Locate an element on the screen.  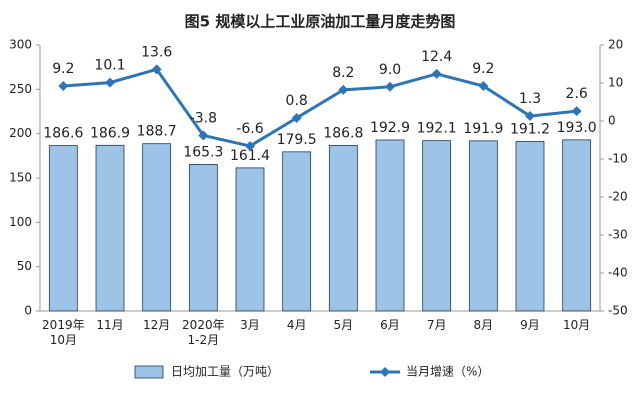
x-tick-label: 3月 is located at coordinates (250, 325).